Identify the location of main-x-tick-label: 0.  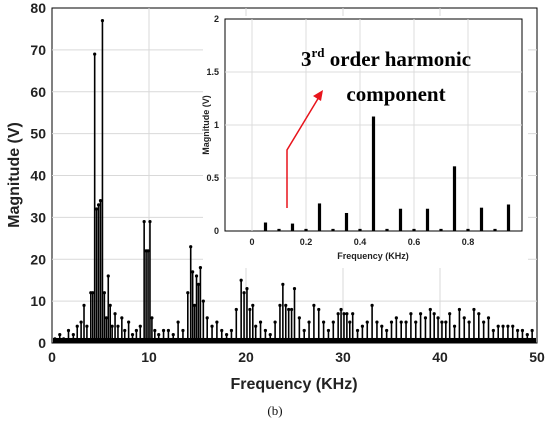
(52, 357).